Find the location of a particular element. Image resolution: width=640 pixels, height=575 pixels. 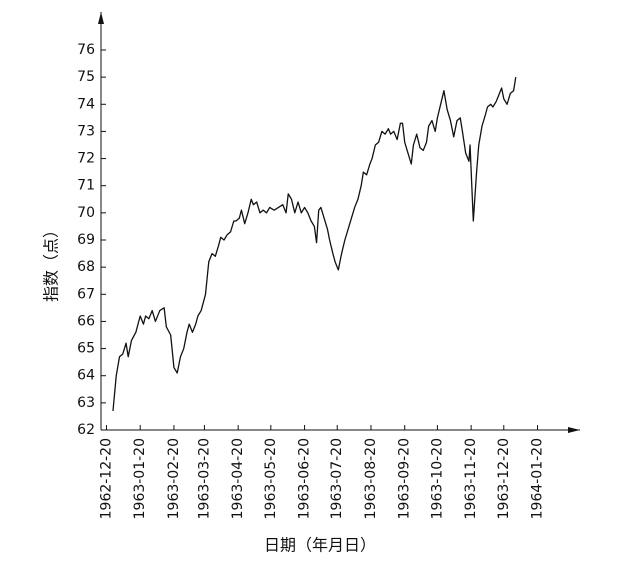

x-tick-label: 1963-07-20 is located at coordinates (337, 478).